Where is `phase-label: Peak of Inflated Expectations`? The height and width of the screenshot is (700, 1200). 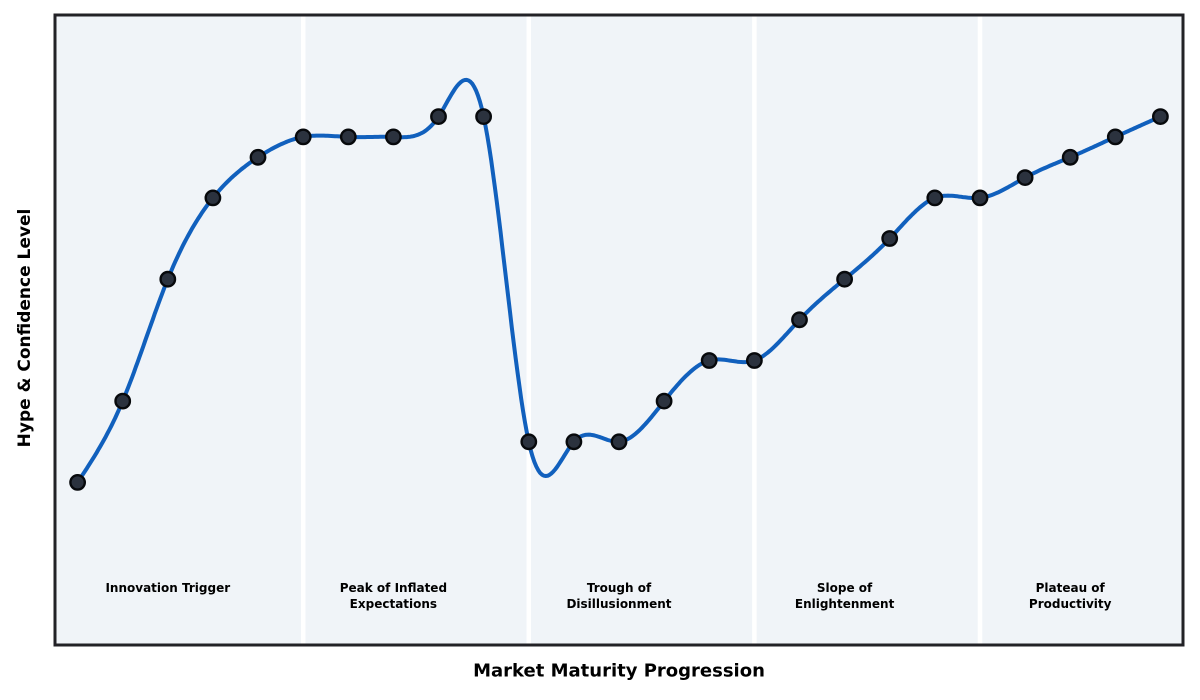
phase-label: Peak of Inflated Expectations is located at coordinates (393, 596).